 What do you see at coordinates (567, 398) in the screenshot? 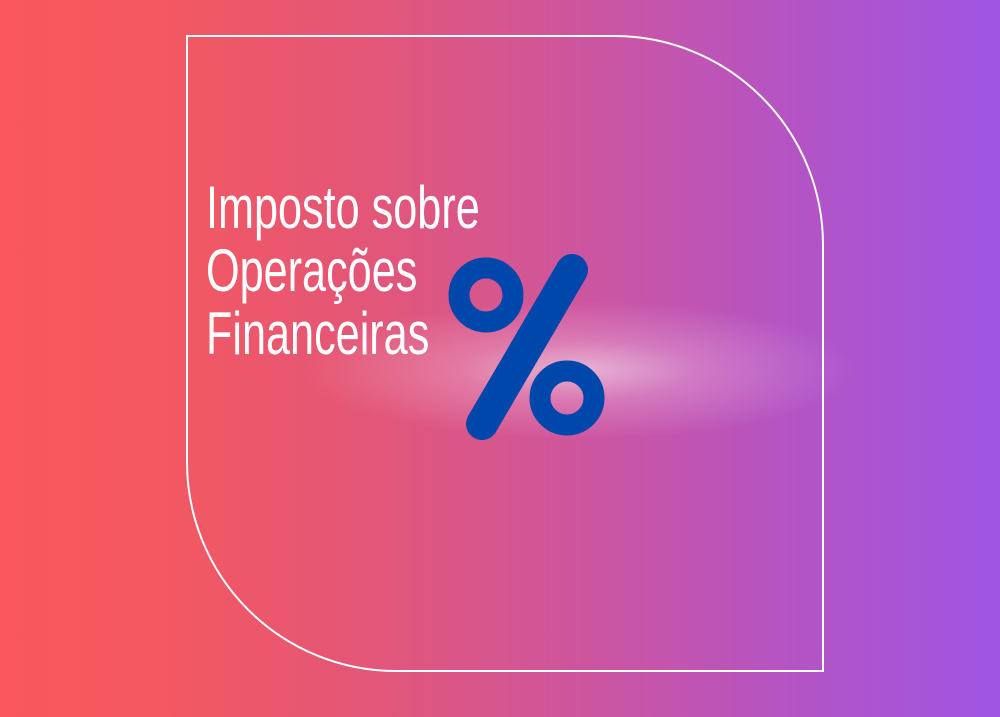
I see `percent-lower-ring` at bounding box center [567, 398].